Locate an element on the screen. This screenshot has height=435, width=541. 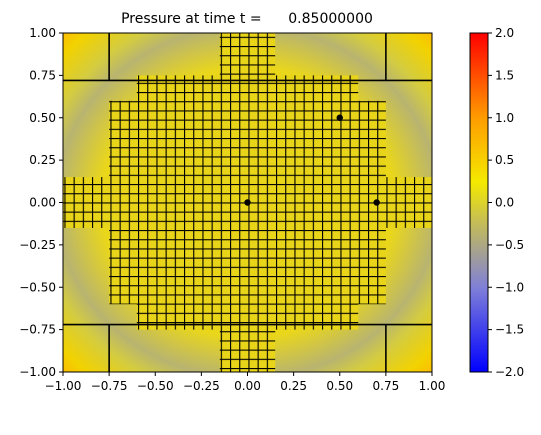
colorbar-axis: 2.0 1.5 1.0 0.5 0.0 −0.5 −1.0 −1.5 −2.0 is located at coordinates (506, 202).